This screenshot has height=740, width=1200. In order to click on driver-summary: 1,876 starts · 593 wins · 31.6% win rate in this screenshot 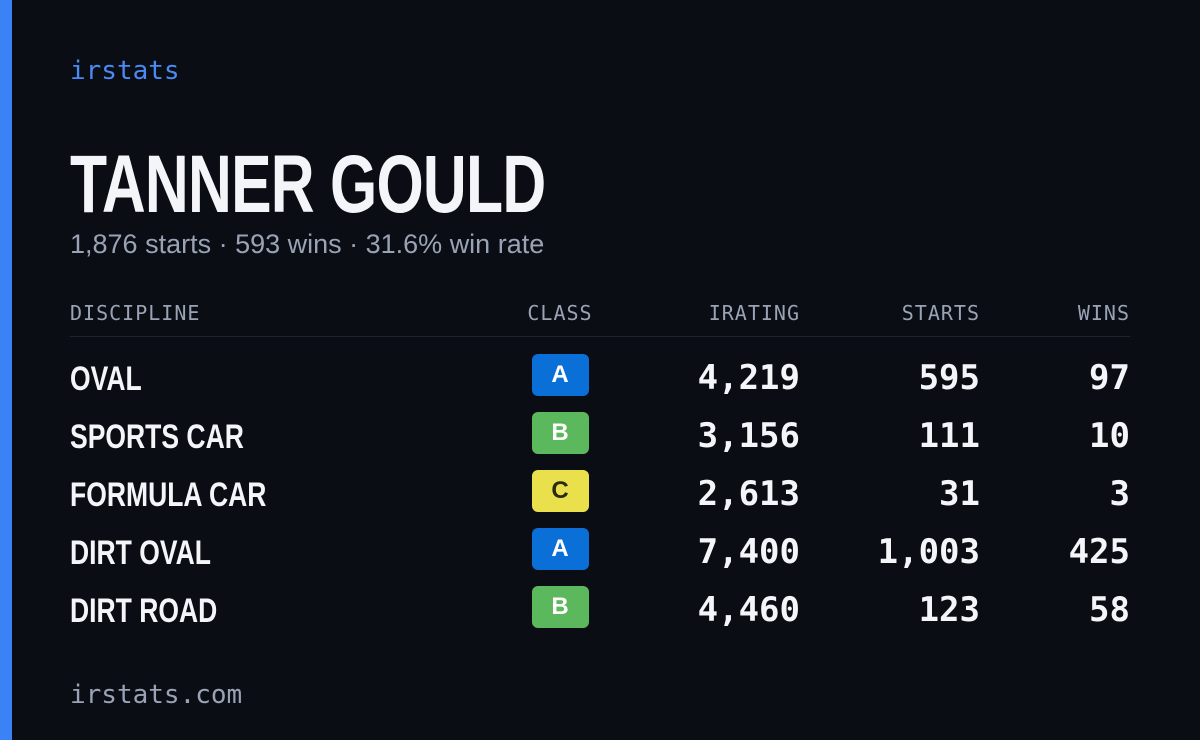, I will do `click(307, 244)`.